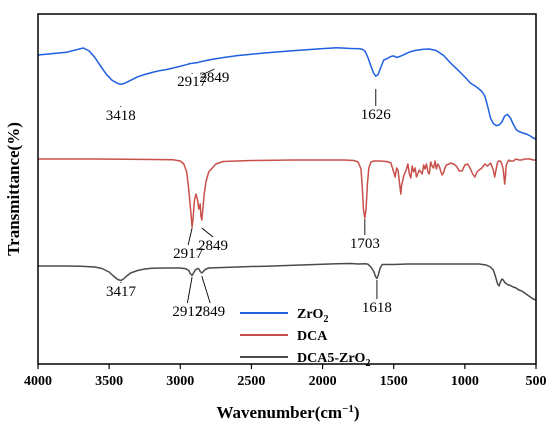  I want to click on x-axis-title: Wavenumber(cm−1), so click(287, 412).